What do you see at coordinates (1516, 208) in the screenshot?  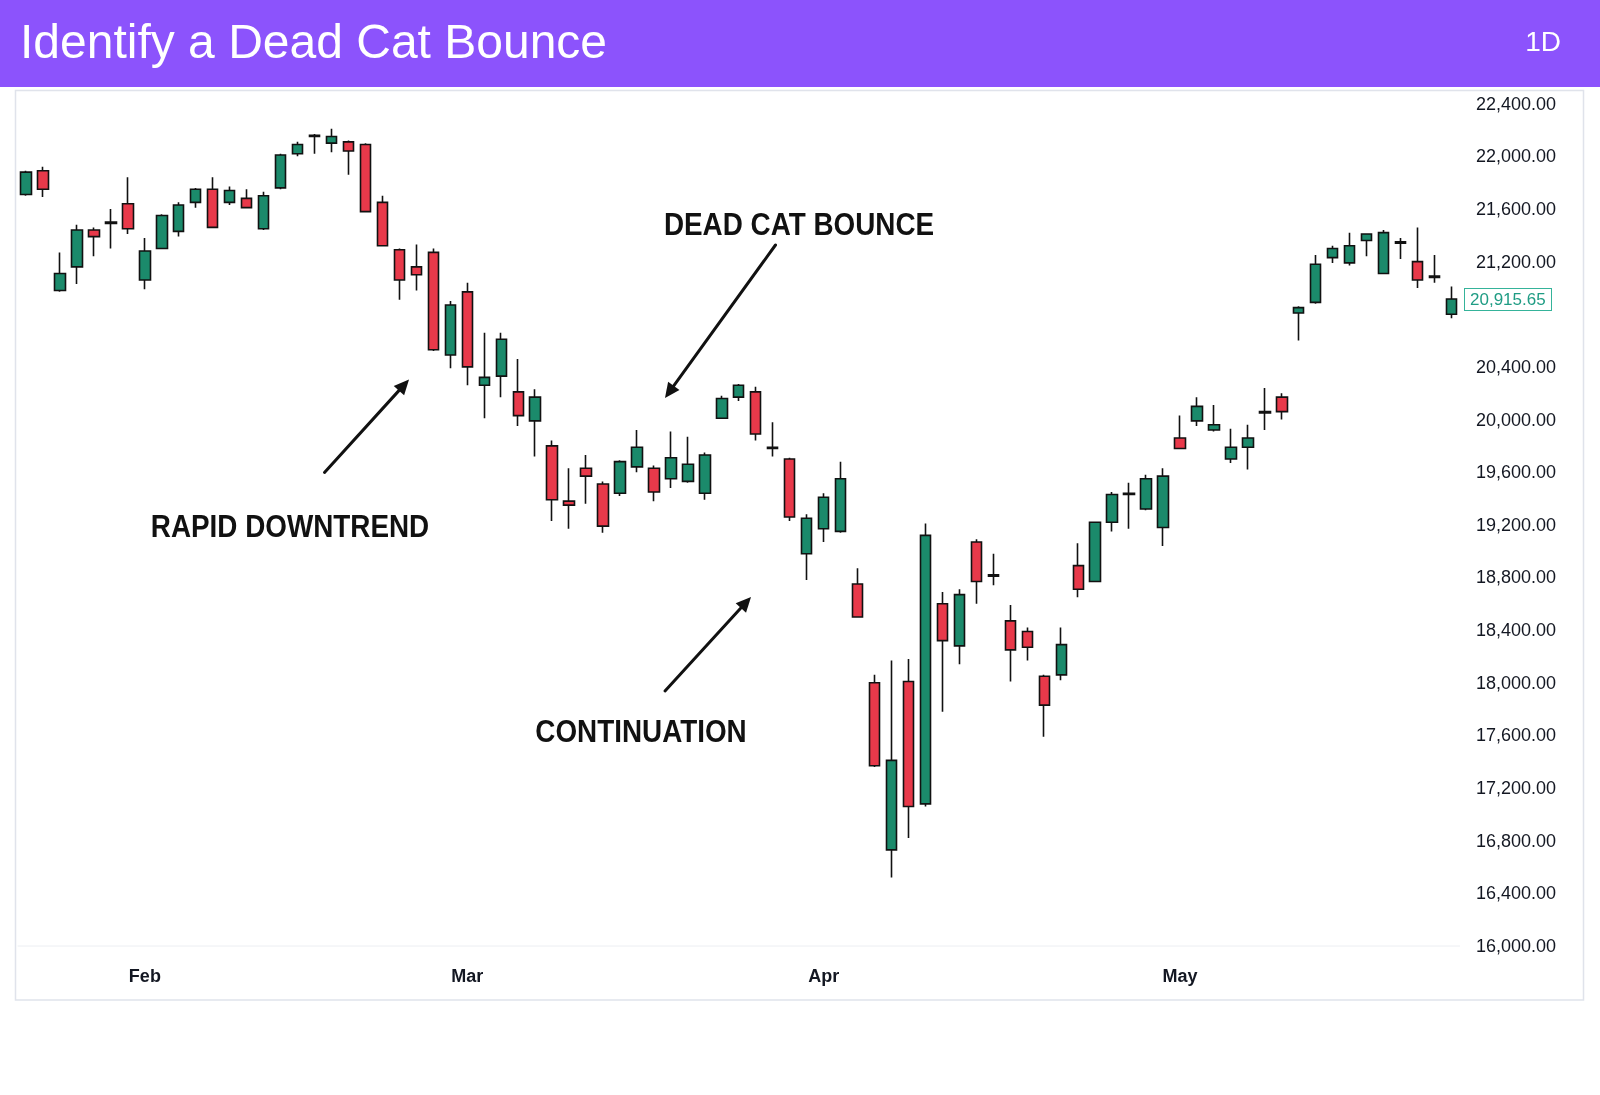 I see `y-tick-label: 21,600.00` at bounding box center [1516, 208].